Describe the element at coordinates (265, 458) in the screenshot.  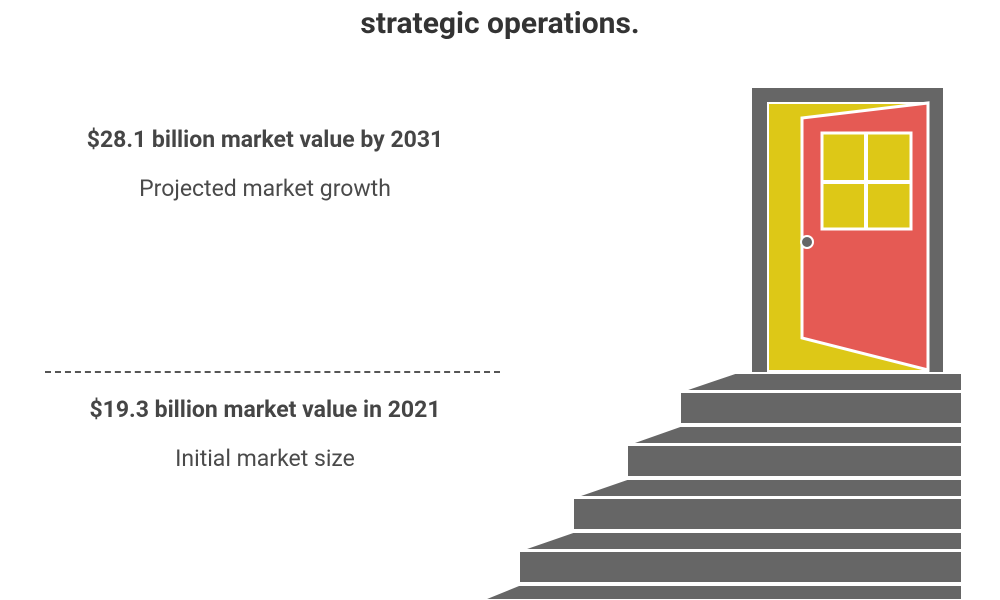
I see `milestone-description: Initial market size` at that location.